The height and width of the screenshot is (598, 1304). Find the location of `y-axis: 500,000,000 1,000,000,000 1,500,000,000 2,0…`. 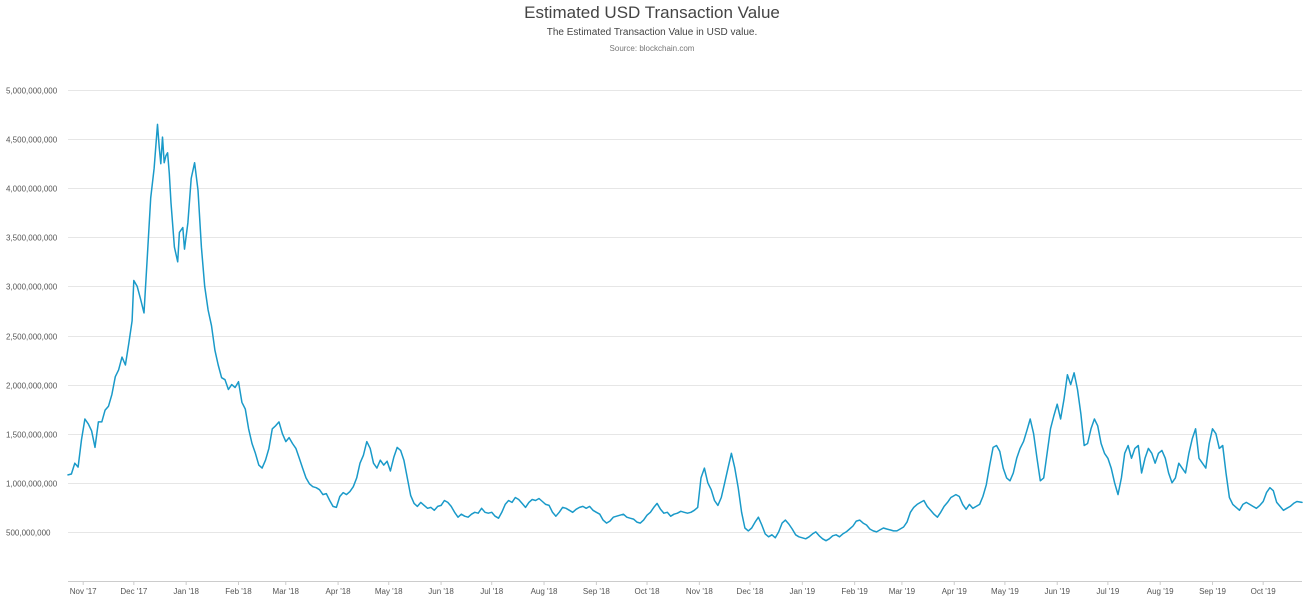

y-axis: 500,000,000 1,000,000,000 1,500,000,000 2,0… is located at coordinates (32, 312).